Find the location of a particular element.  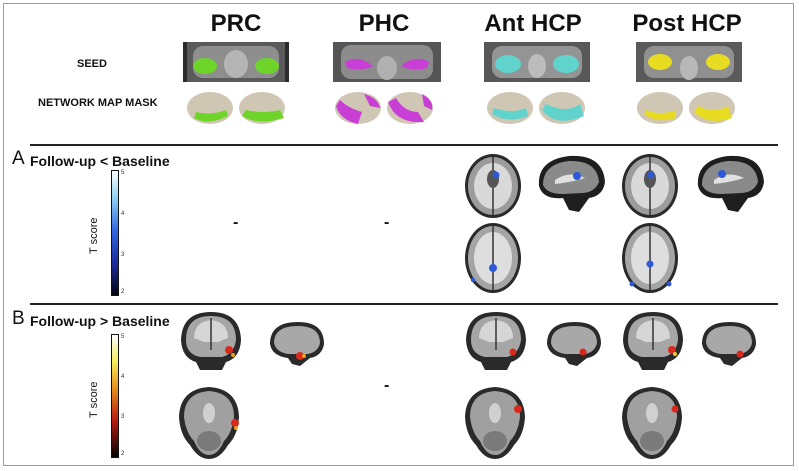

panel-a-tick-3: 3 is located at coordinates (123, 255).